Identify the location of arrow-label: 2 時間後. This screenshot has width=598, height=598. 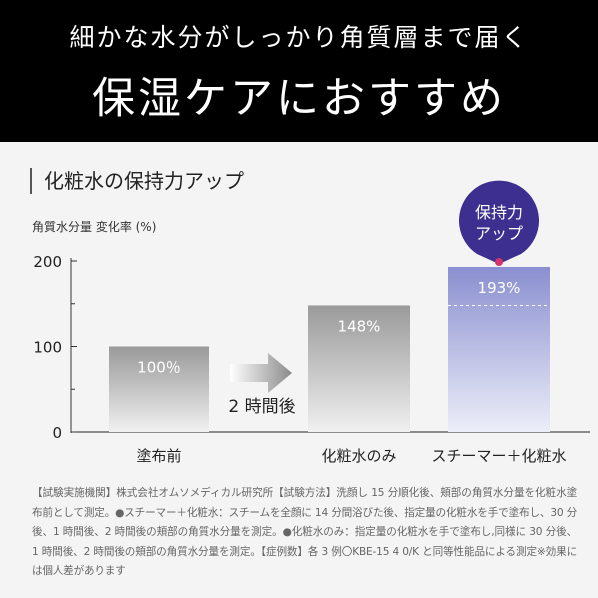
(261, 407).